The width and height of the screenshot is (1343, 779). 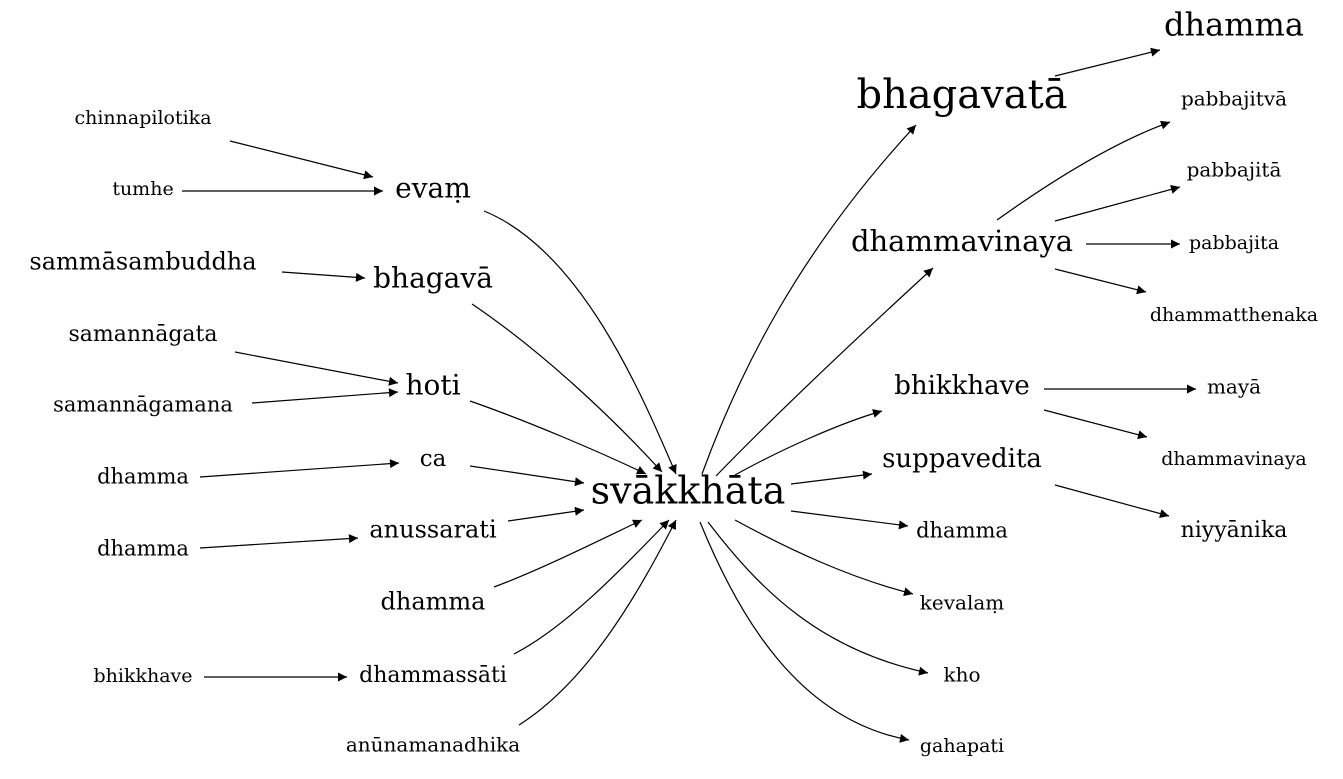 What do you see at coordinates (433, 530) in the screenshot?
I see `node-anussarati: anussarati` at bounding box center [433, 530].